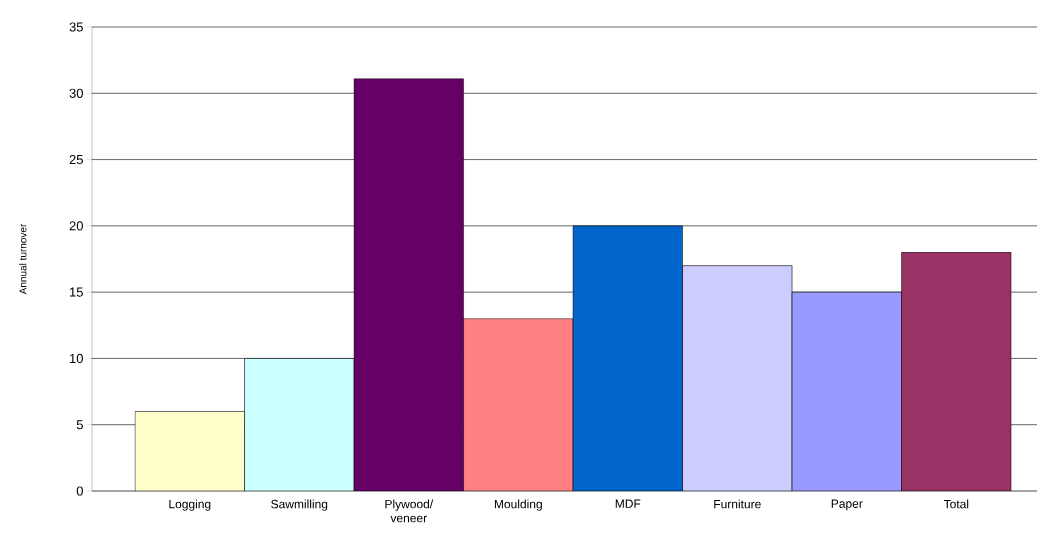 Image resolution: width=1048 pixels, height=558 pixels. Describe the element at coordinates (409, 511) in the screenshot. I see `x-tick-label: Plywood/ veneer` at that location.